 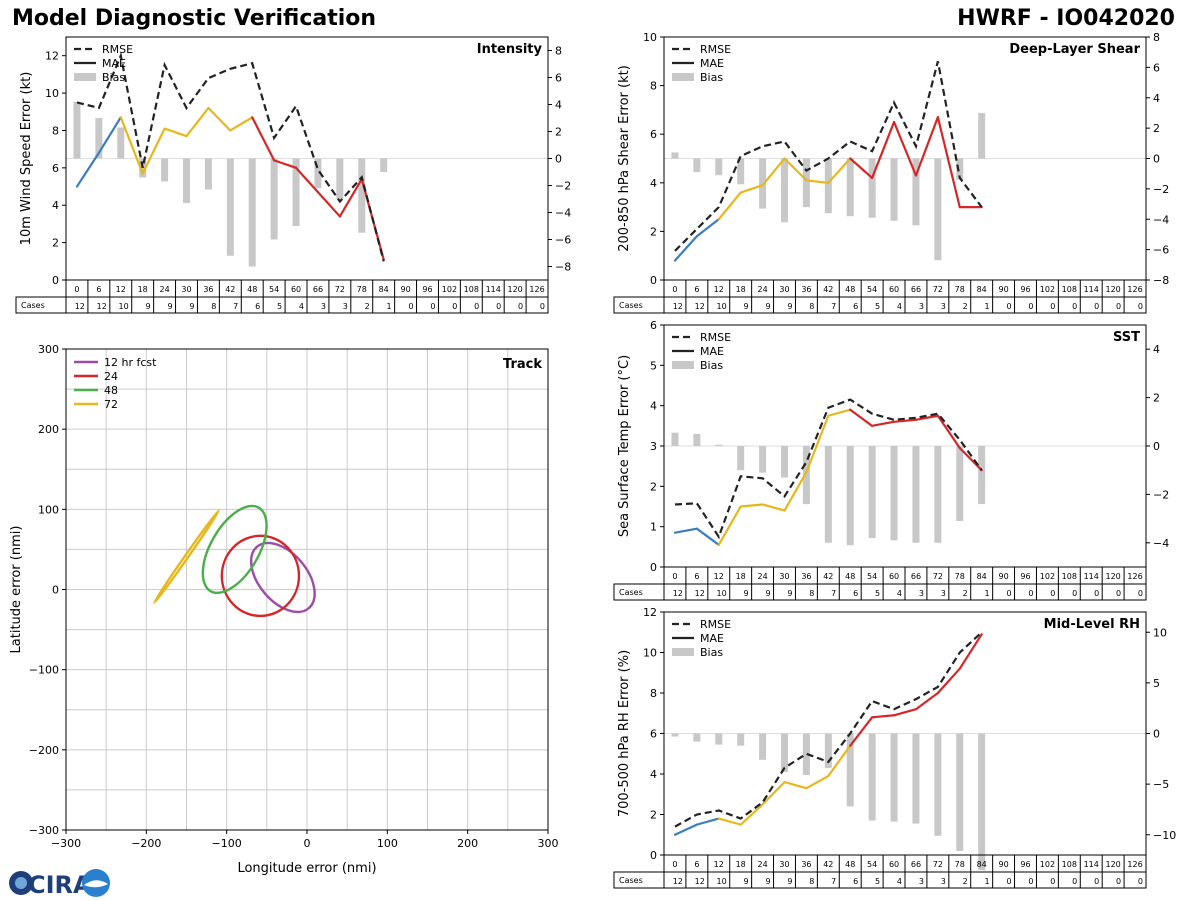 What do you see at coordinates (719, 289) in the screenshot?
I see `shear-hour-cell: 12` at bounding box center [719, 289].